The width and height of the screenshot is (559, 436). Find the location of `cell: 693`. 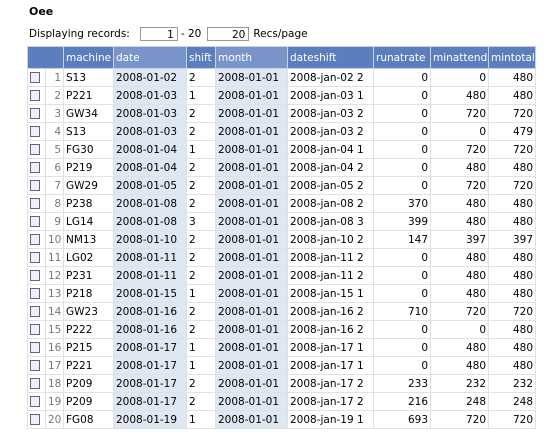

cell: 693 is located at coordinates (402, 419).